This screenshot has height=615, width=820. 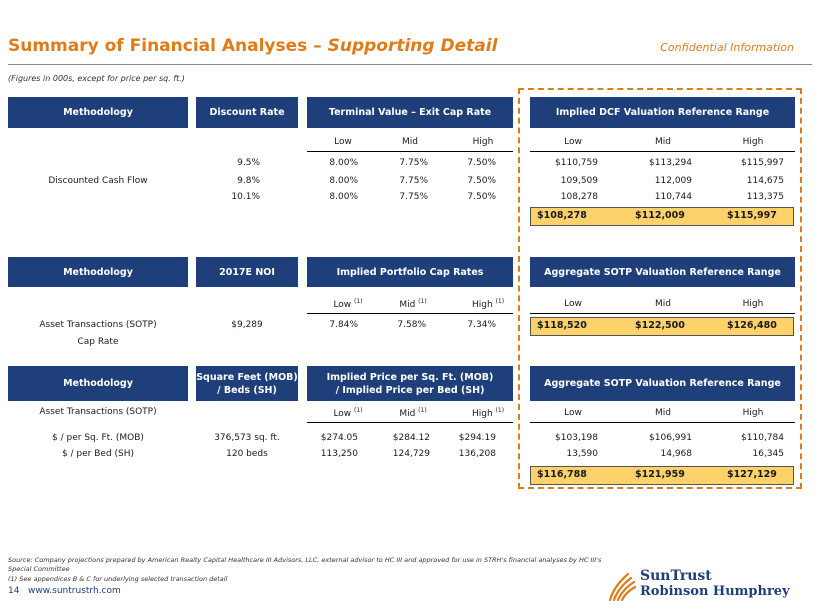 I want to click on s2-sub-rule2, so click(x=662, y=313).